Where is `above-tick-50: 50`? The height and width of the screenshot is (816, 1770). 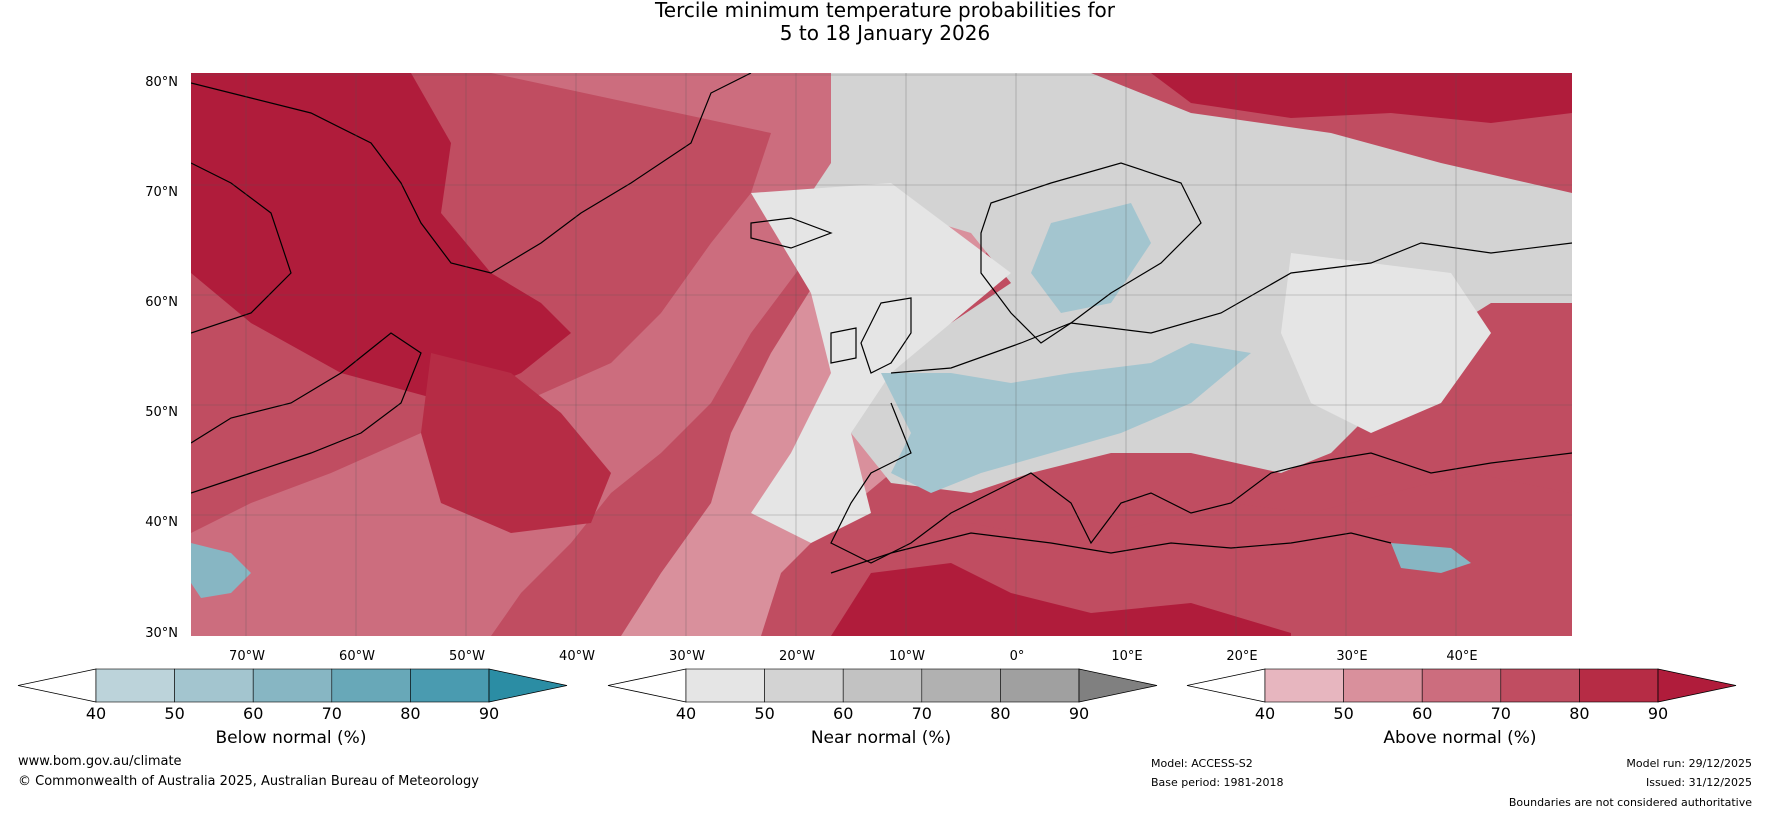
above-tick-50: 50 is located at coordinates (1343, 713).